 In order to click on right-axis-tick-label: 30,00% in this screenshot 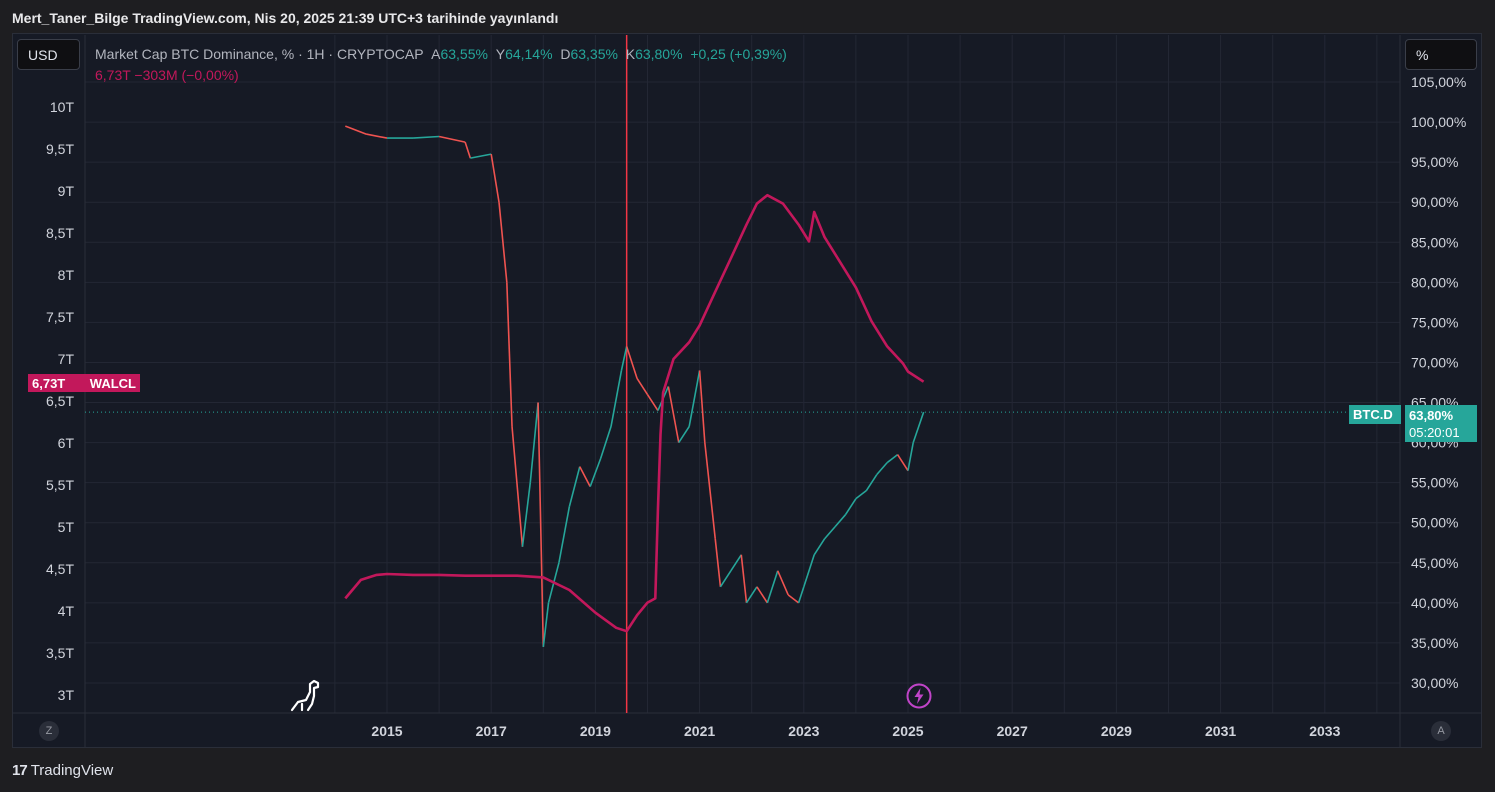, I will do `click(1434, 683)`.